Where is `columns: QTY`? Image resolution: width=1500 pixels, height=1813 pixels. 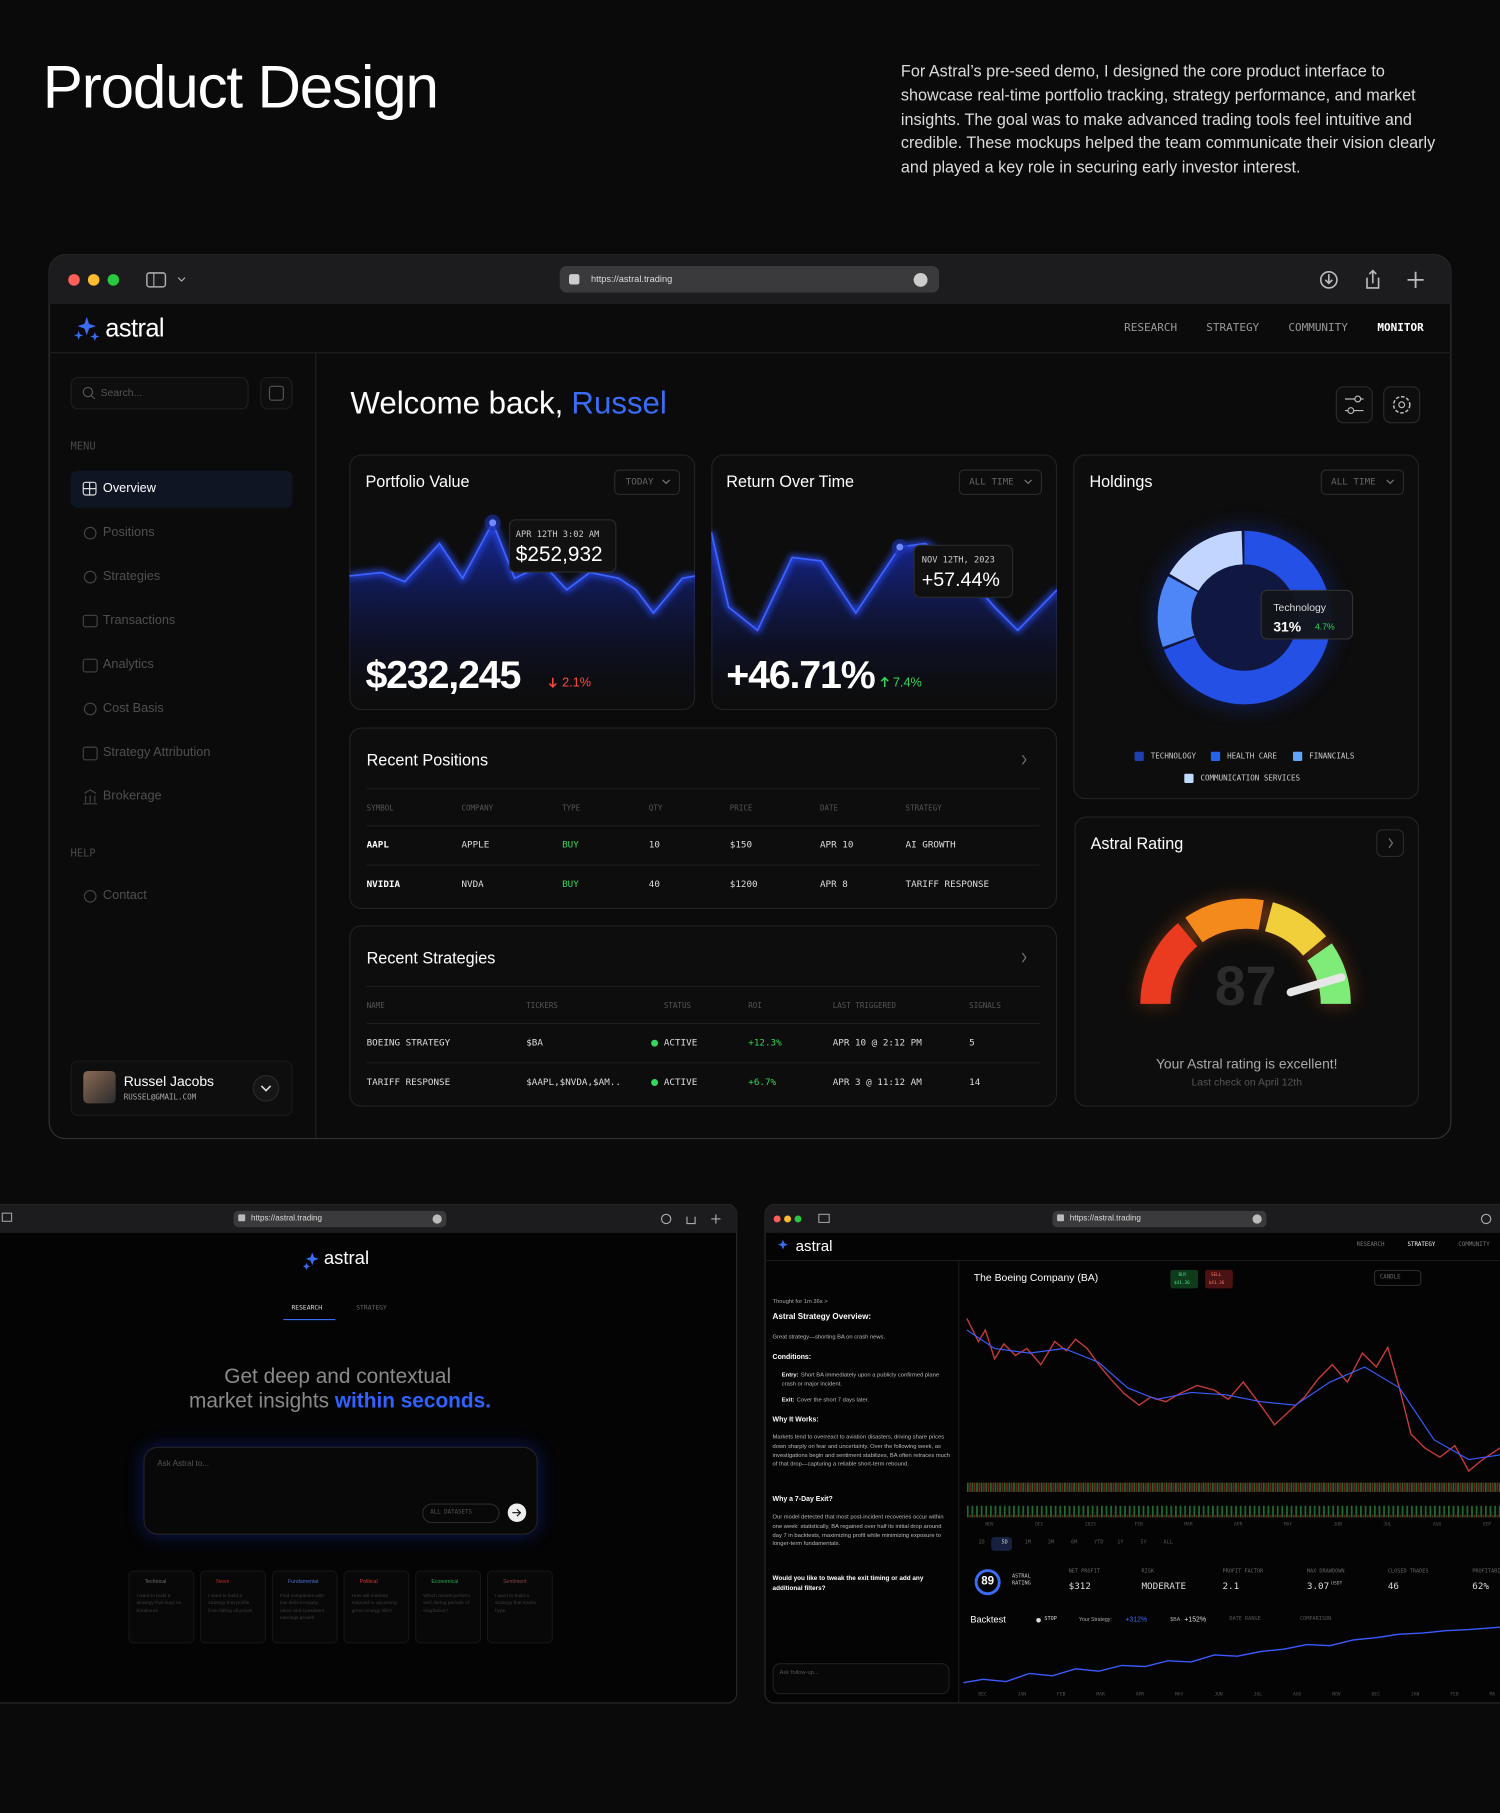 columns: QTY is located at coordinates (655, 808).